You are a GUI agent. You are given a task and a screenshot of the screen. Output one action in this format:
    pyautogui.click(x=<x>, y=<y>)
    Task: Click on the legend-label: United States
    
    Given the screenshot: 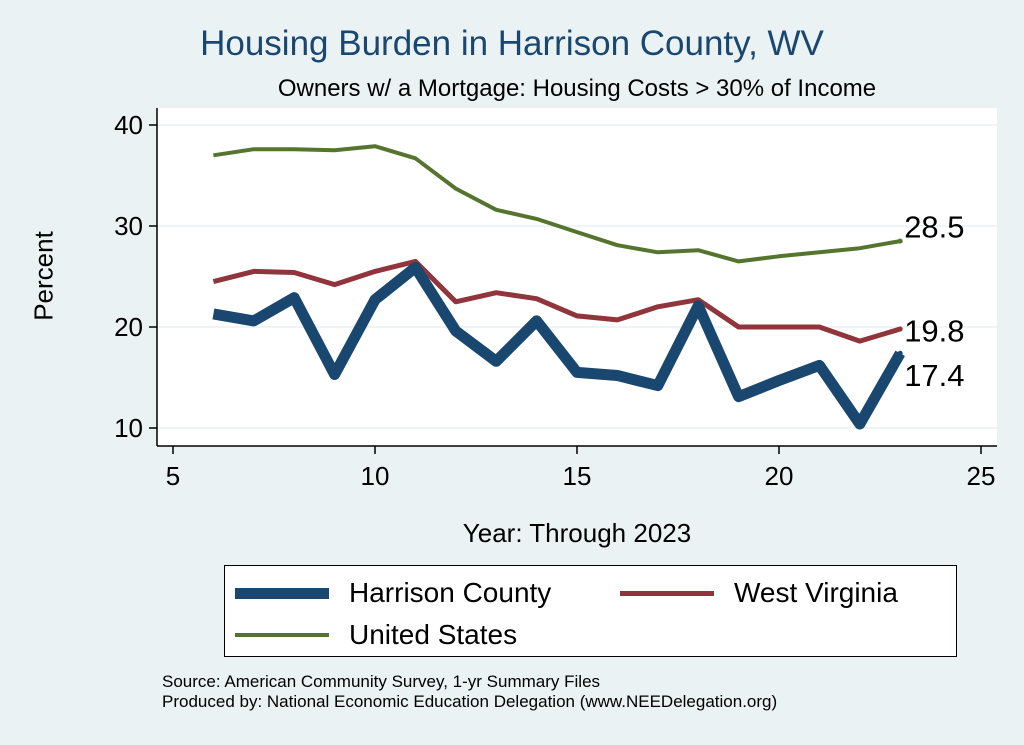 What is the action you would take?
    pyautogui.click(x=433, y=634)
    